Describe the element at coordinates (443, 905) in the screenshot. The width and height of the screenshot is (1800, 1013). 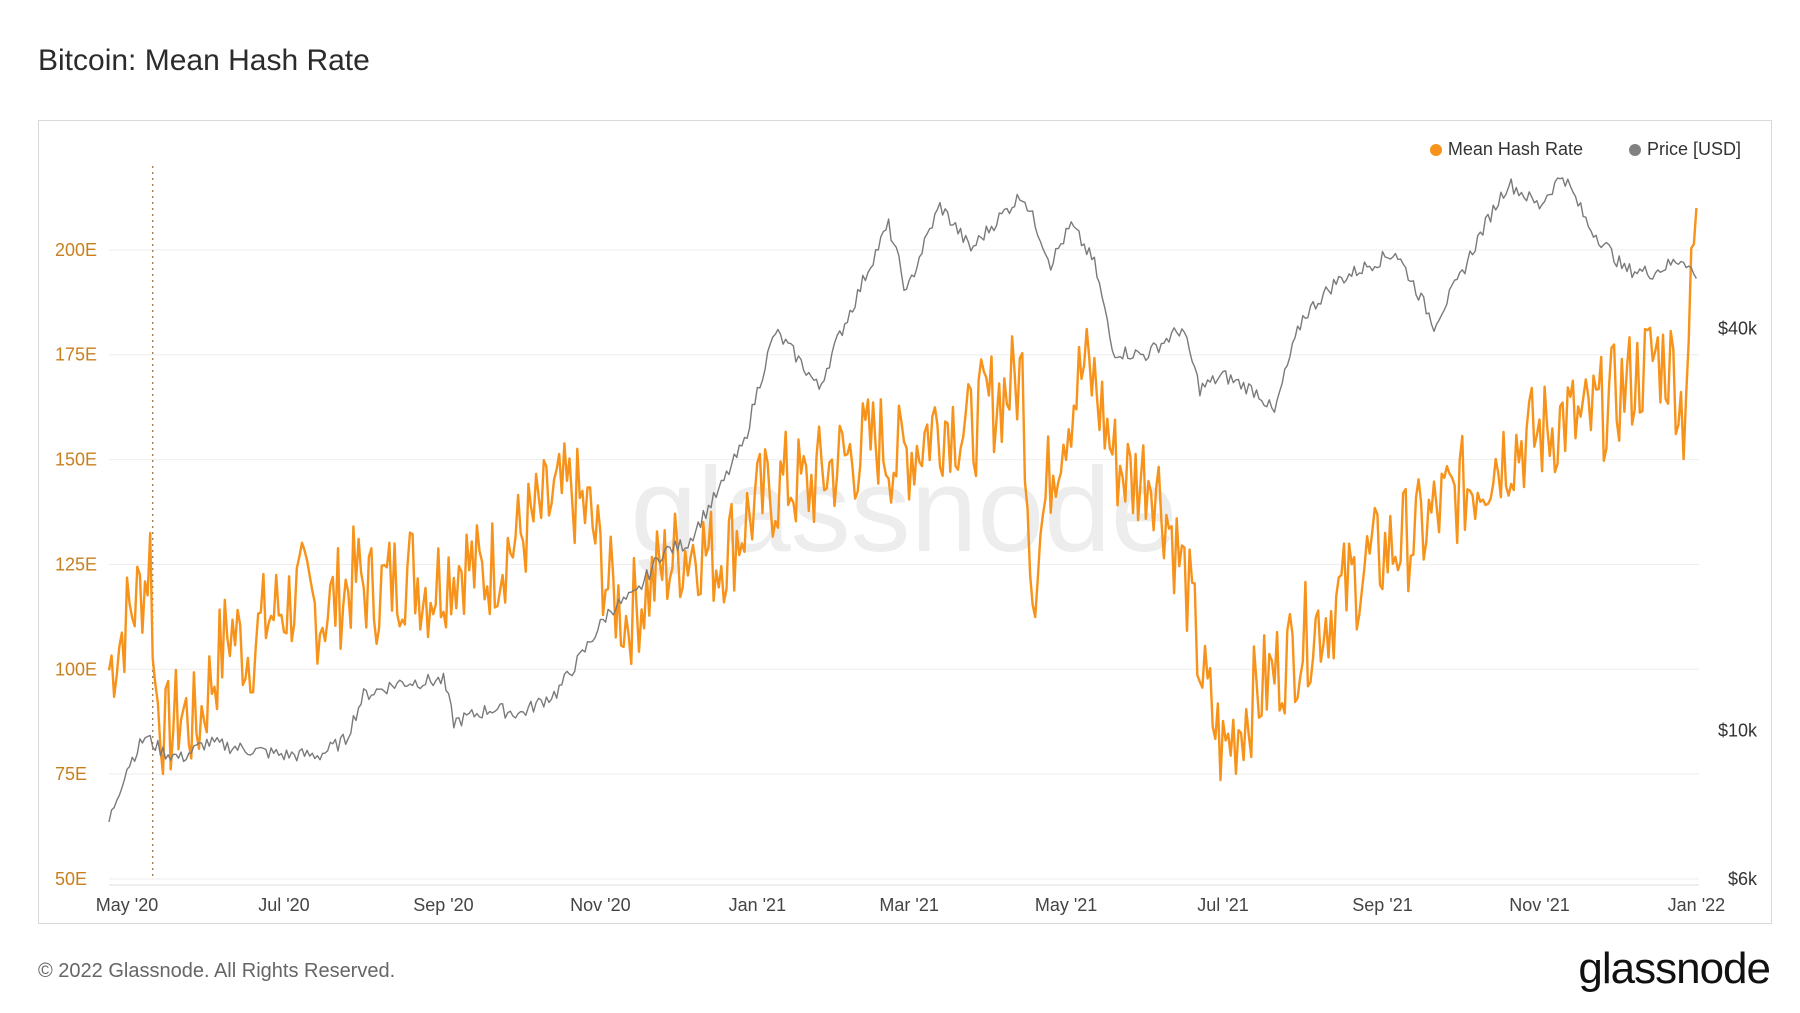
I see `x-tick-label: Sep '20` at that location.